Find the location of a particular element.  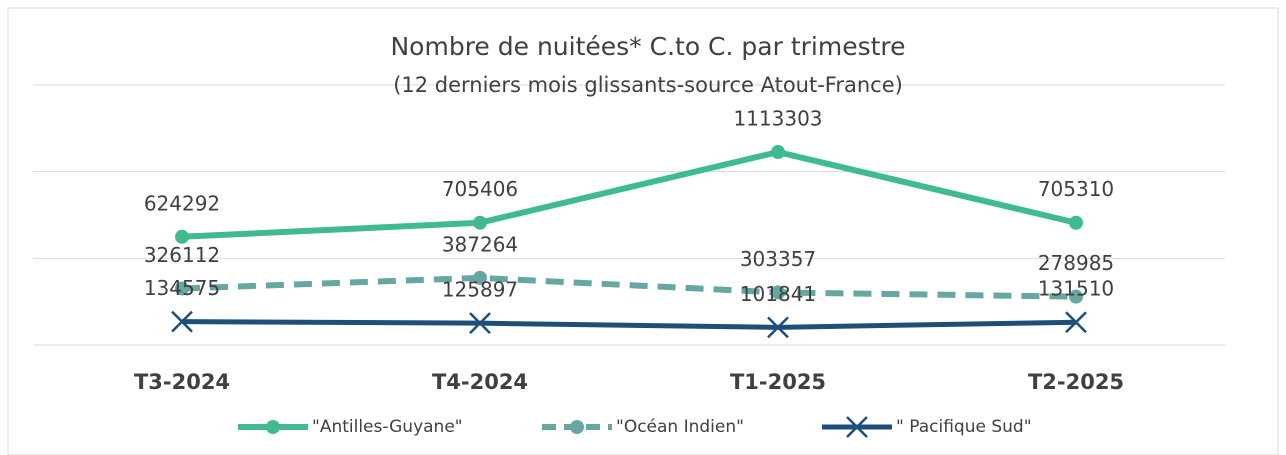

data-label: 387264 is located at coordinates (480, 244).